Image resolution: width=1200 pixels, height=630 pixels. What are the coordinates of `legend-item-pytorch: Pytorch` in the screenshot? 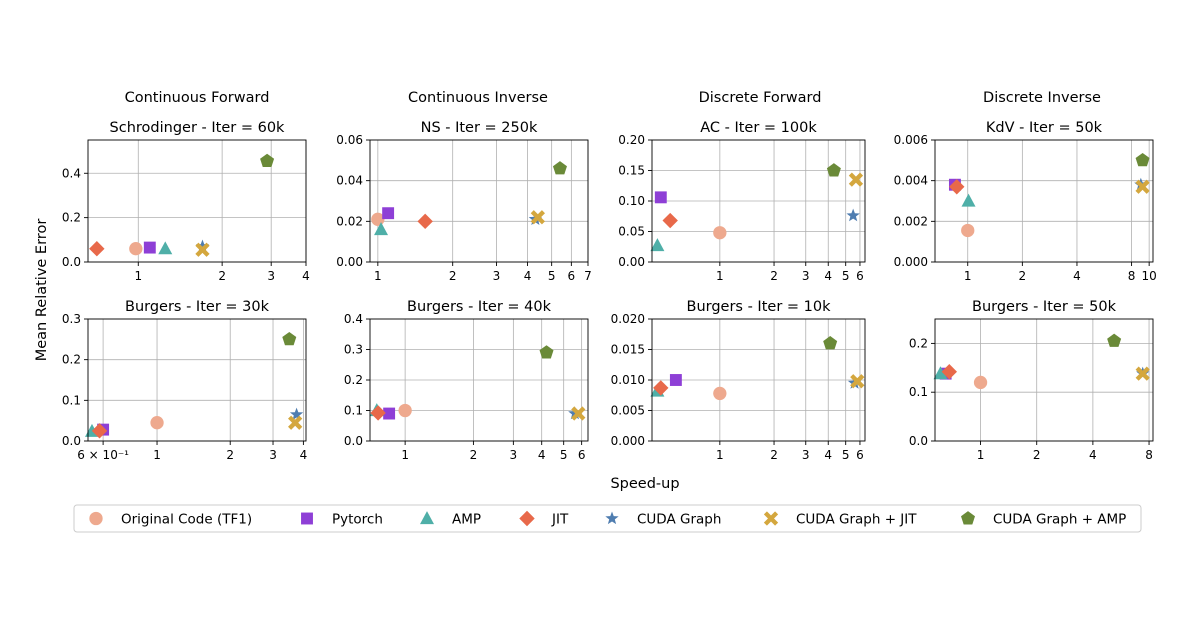 It's located at (342, 520).